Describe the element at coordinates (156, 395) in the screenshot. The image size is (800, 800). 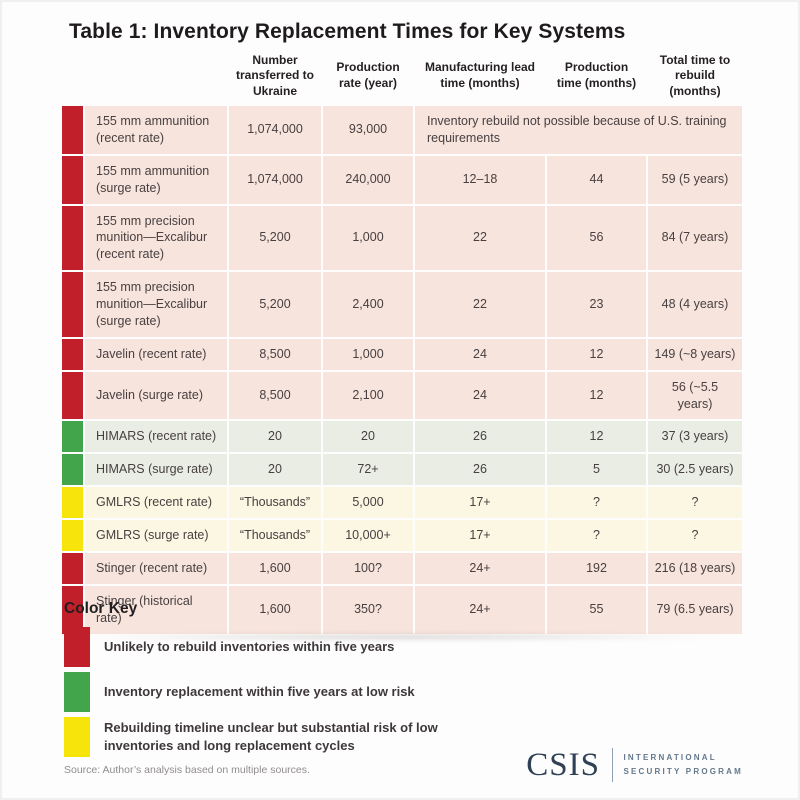
I see `system-name-cell: Javelin (surge rate)` at that location.